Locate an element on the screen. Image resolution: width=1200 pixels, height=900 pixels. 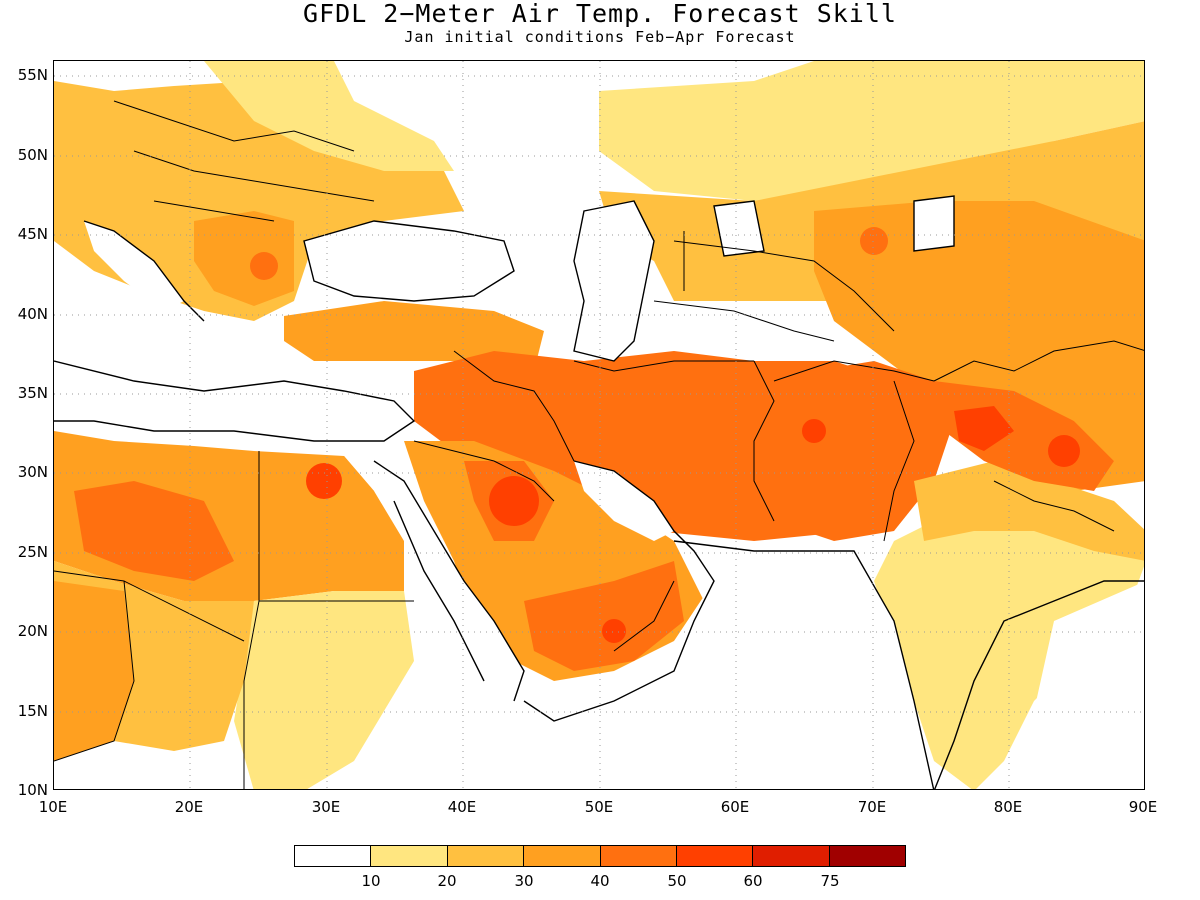
sea-black is located at coordinates (409, 261).